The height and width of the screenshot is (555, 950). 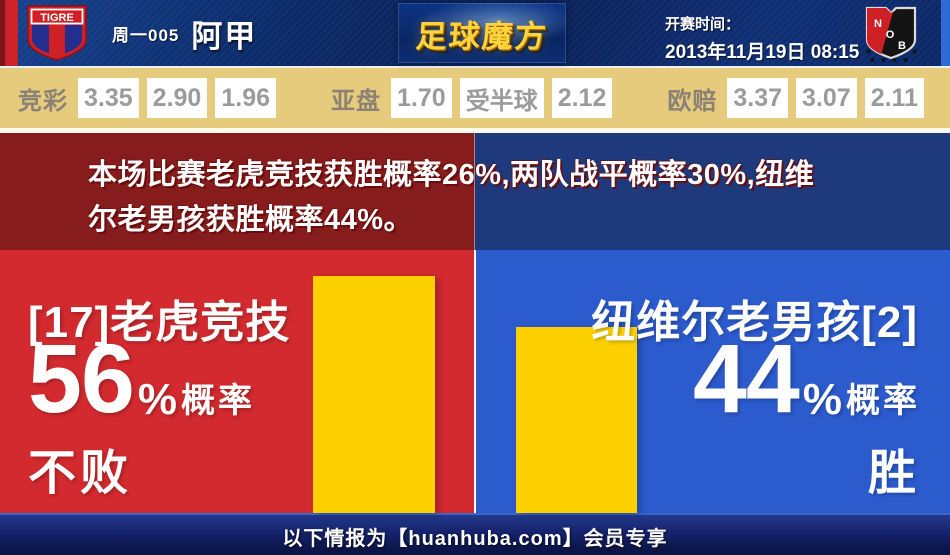 I want to click on yapan-label: 亚盘, so click(x=356, y=101).